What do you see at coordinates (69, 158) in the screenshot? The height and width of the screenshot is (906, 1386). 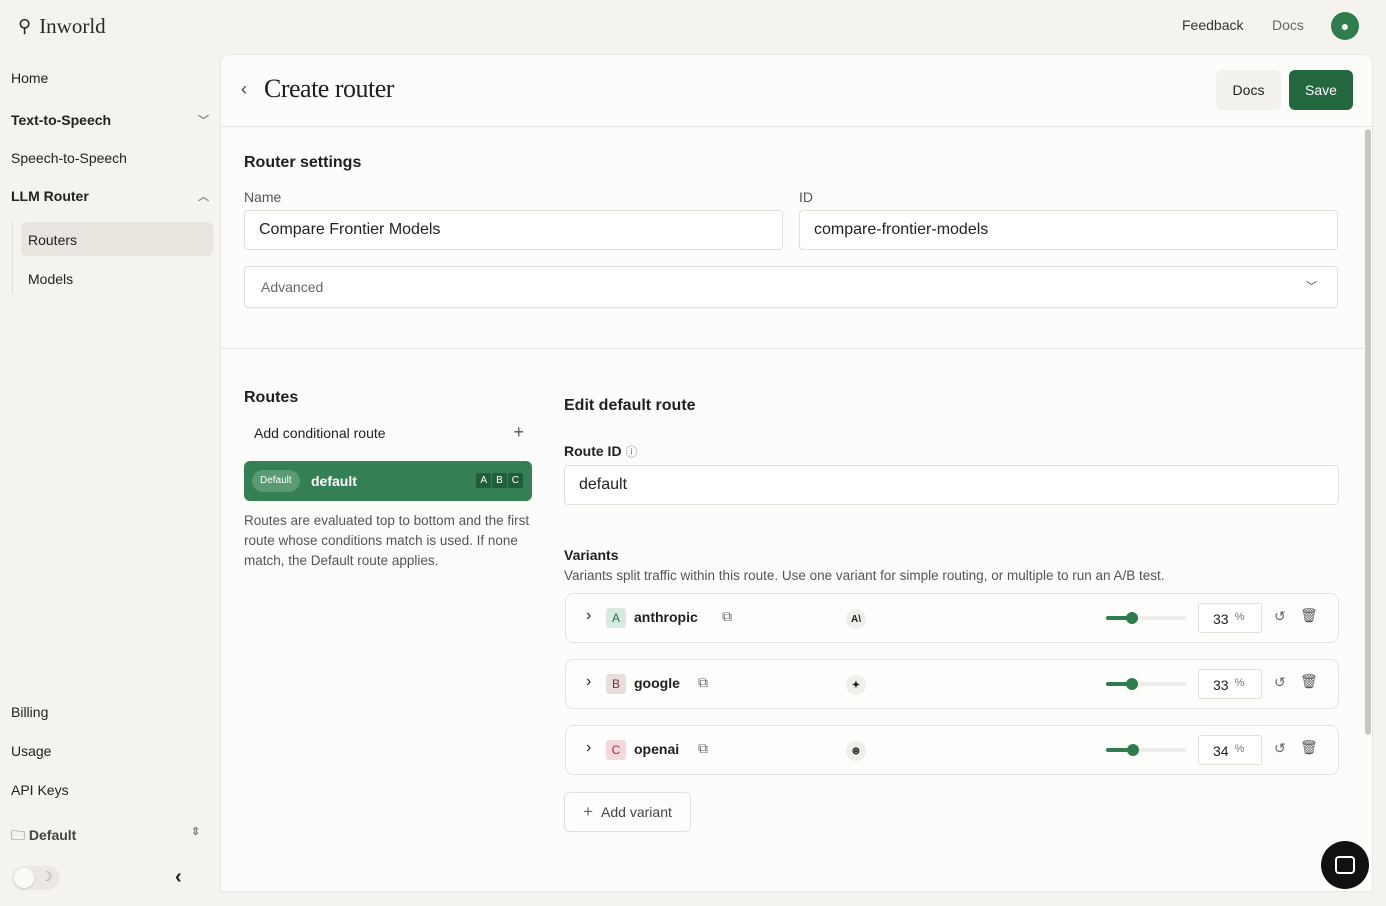 I see `sidebar-item-sts: Speech-to-Speech` at bounding box center [69, 158].